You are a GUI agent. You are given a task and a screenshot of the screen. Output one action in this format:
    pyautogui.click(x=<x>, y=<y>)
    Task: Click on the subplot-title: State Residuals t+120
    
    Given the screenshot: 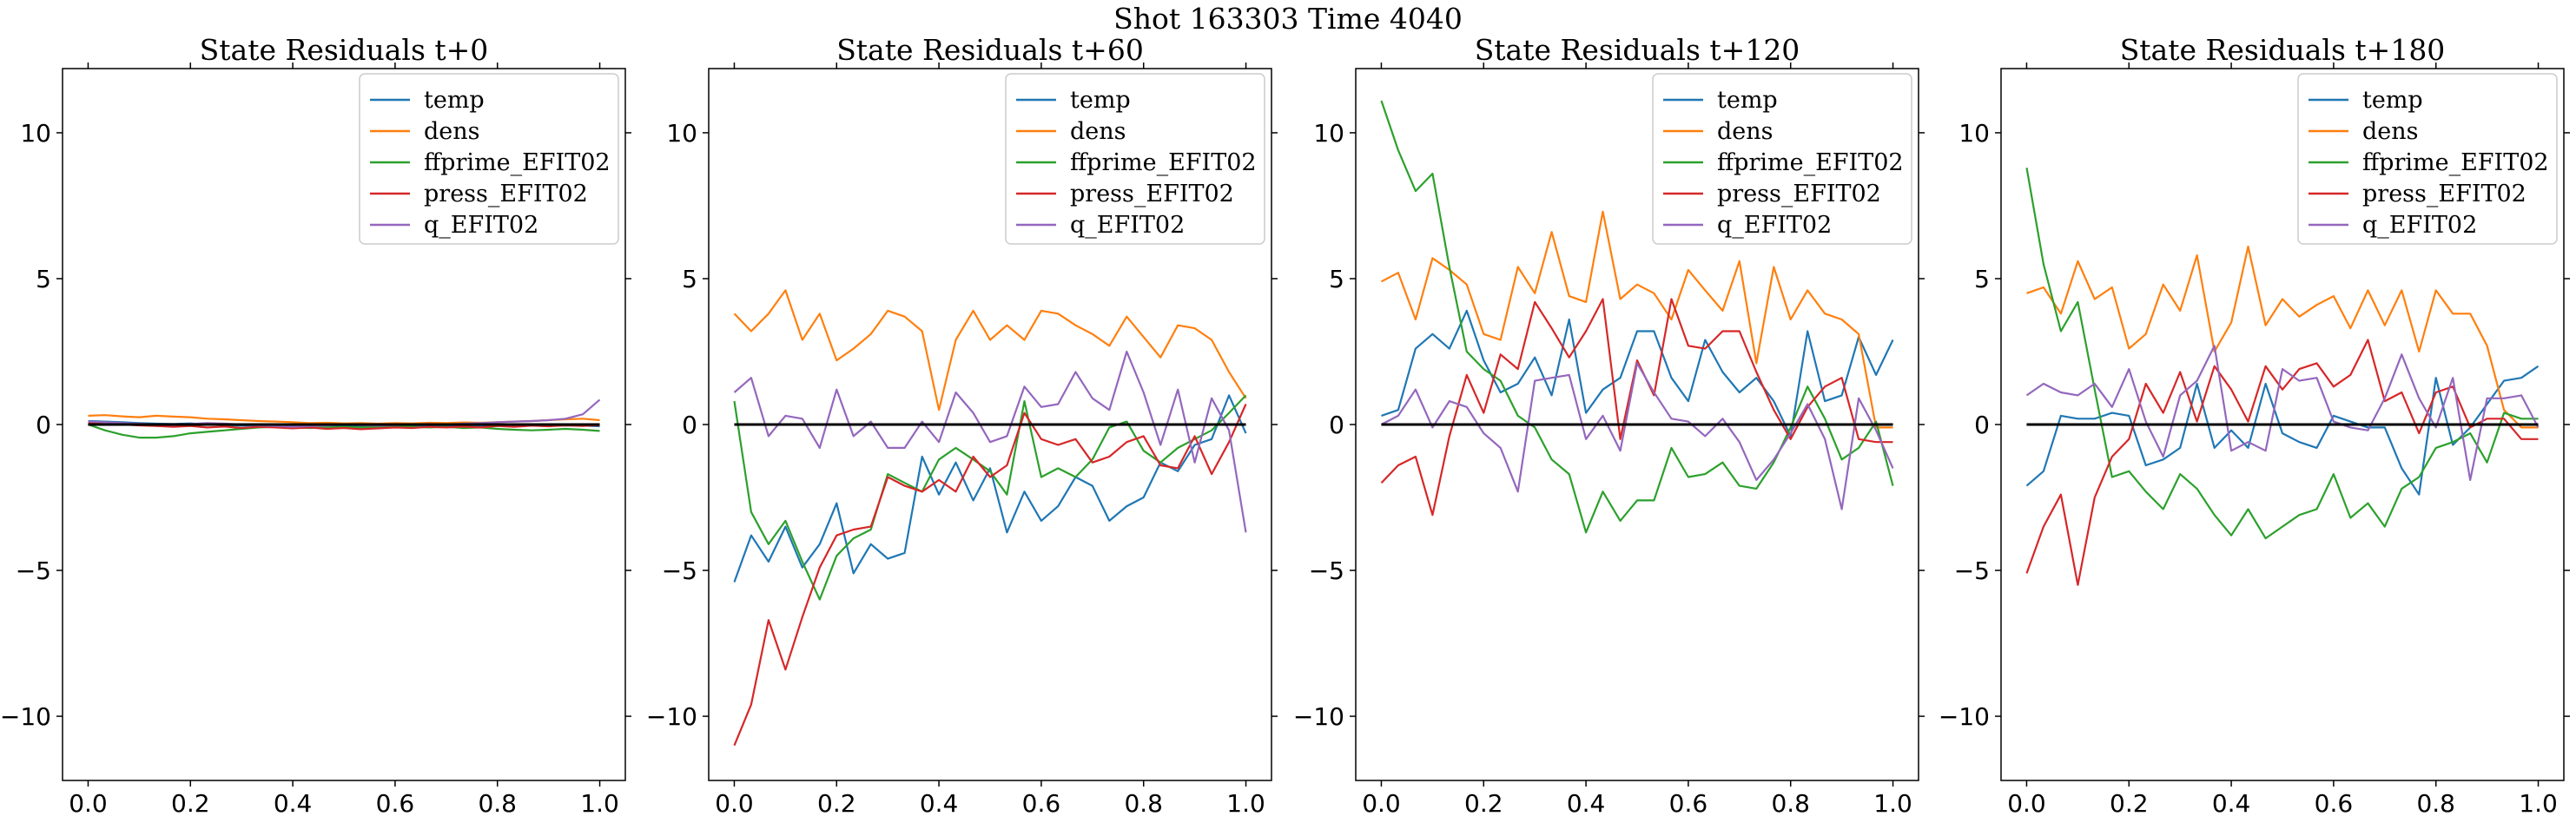 What is the action you would take?
    pyautogui.click(x=1638, y=50)
    